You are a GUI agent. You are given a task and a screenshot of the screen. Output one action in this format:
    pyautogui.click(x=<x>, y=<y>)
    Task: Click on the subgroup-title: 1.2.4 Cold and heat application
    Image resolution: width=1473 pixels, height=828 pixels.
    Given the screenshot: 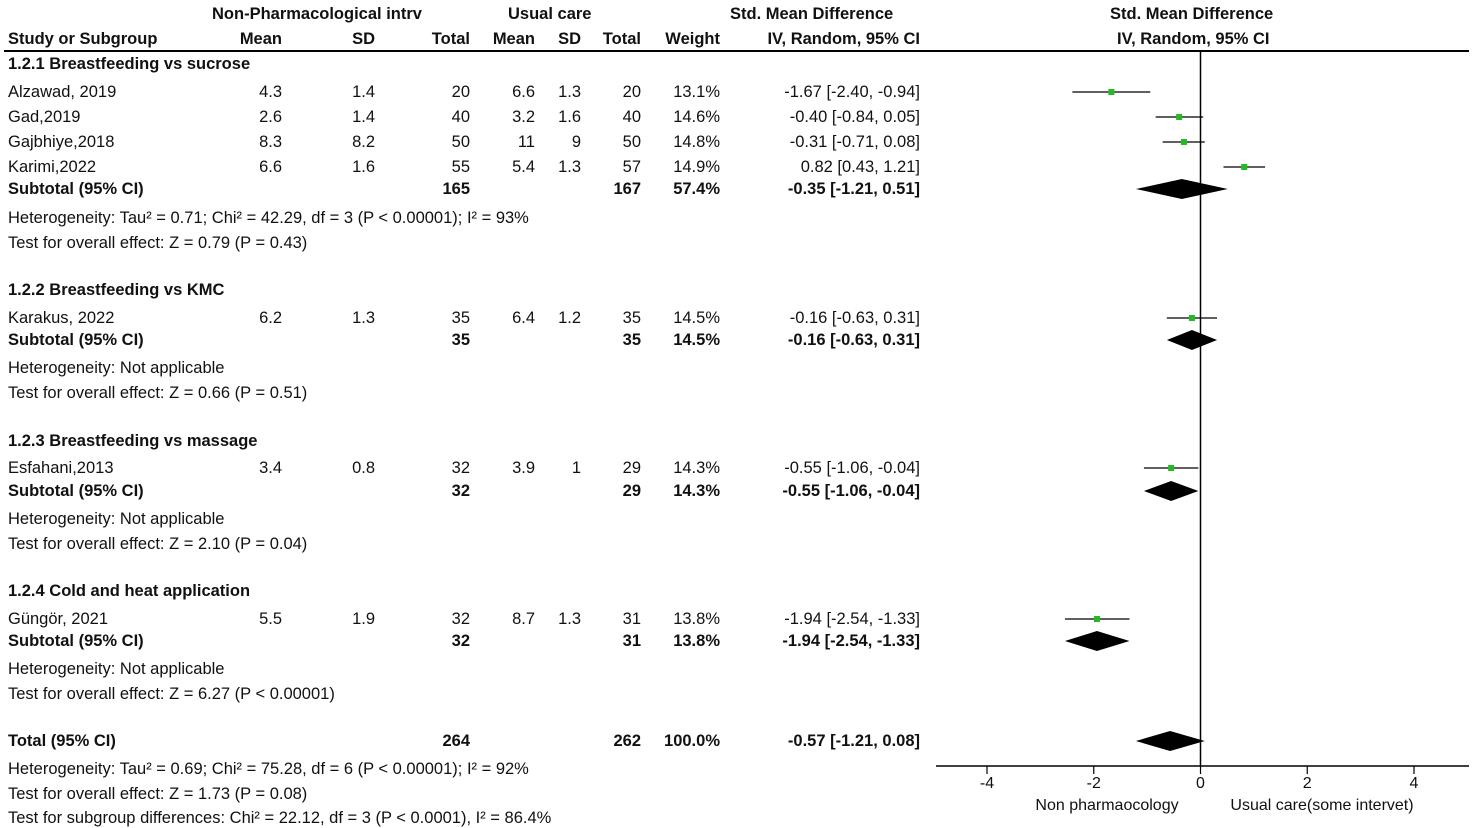 What is the action you would take?
    pyautogui.click(x=129, y=591)
    